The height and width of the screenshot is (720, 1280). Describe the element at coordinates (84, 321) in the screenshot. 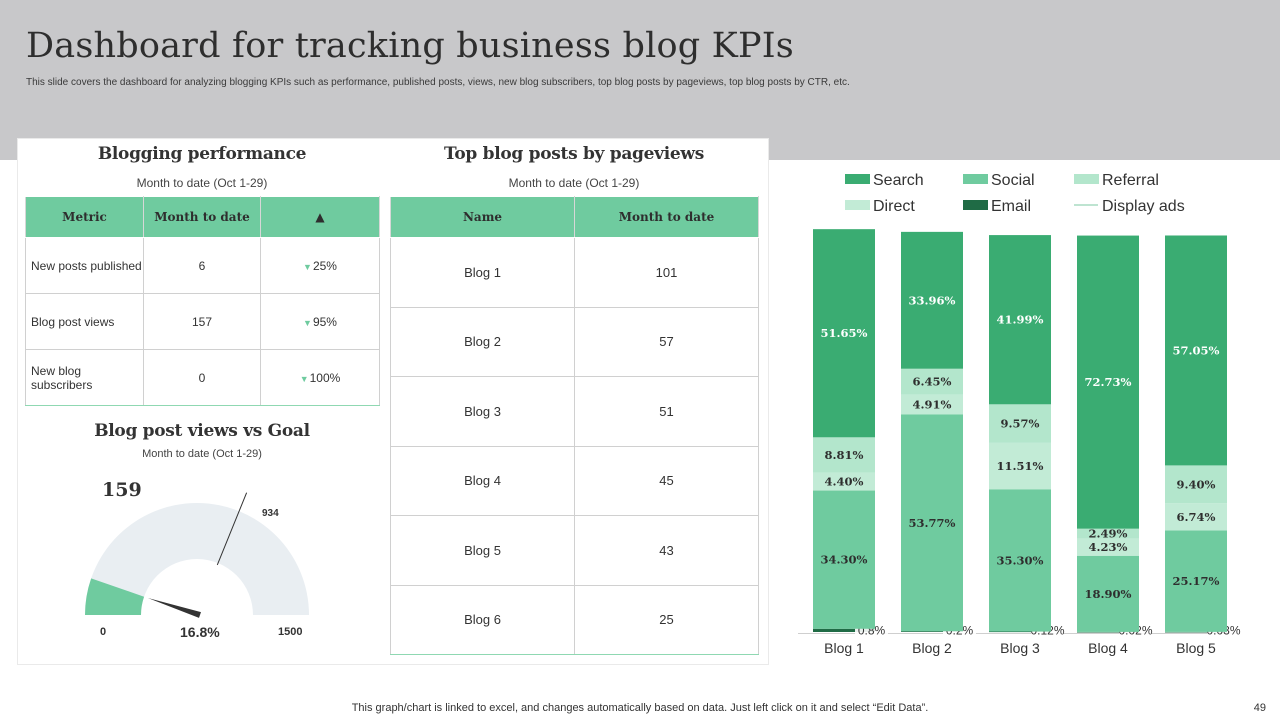

I see `metric-name: Blog post views` at that location.